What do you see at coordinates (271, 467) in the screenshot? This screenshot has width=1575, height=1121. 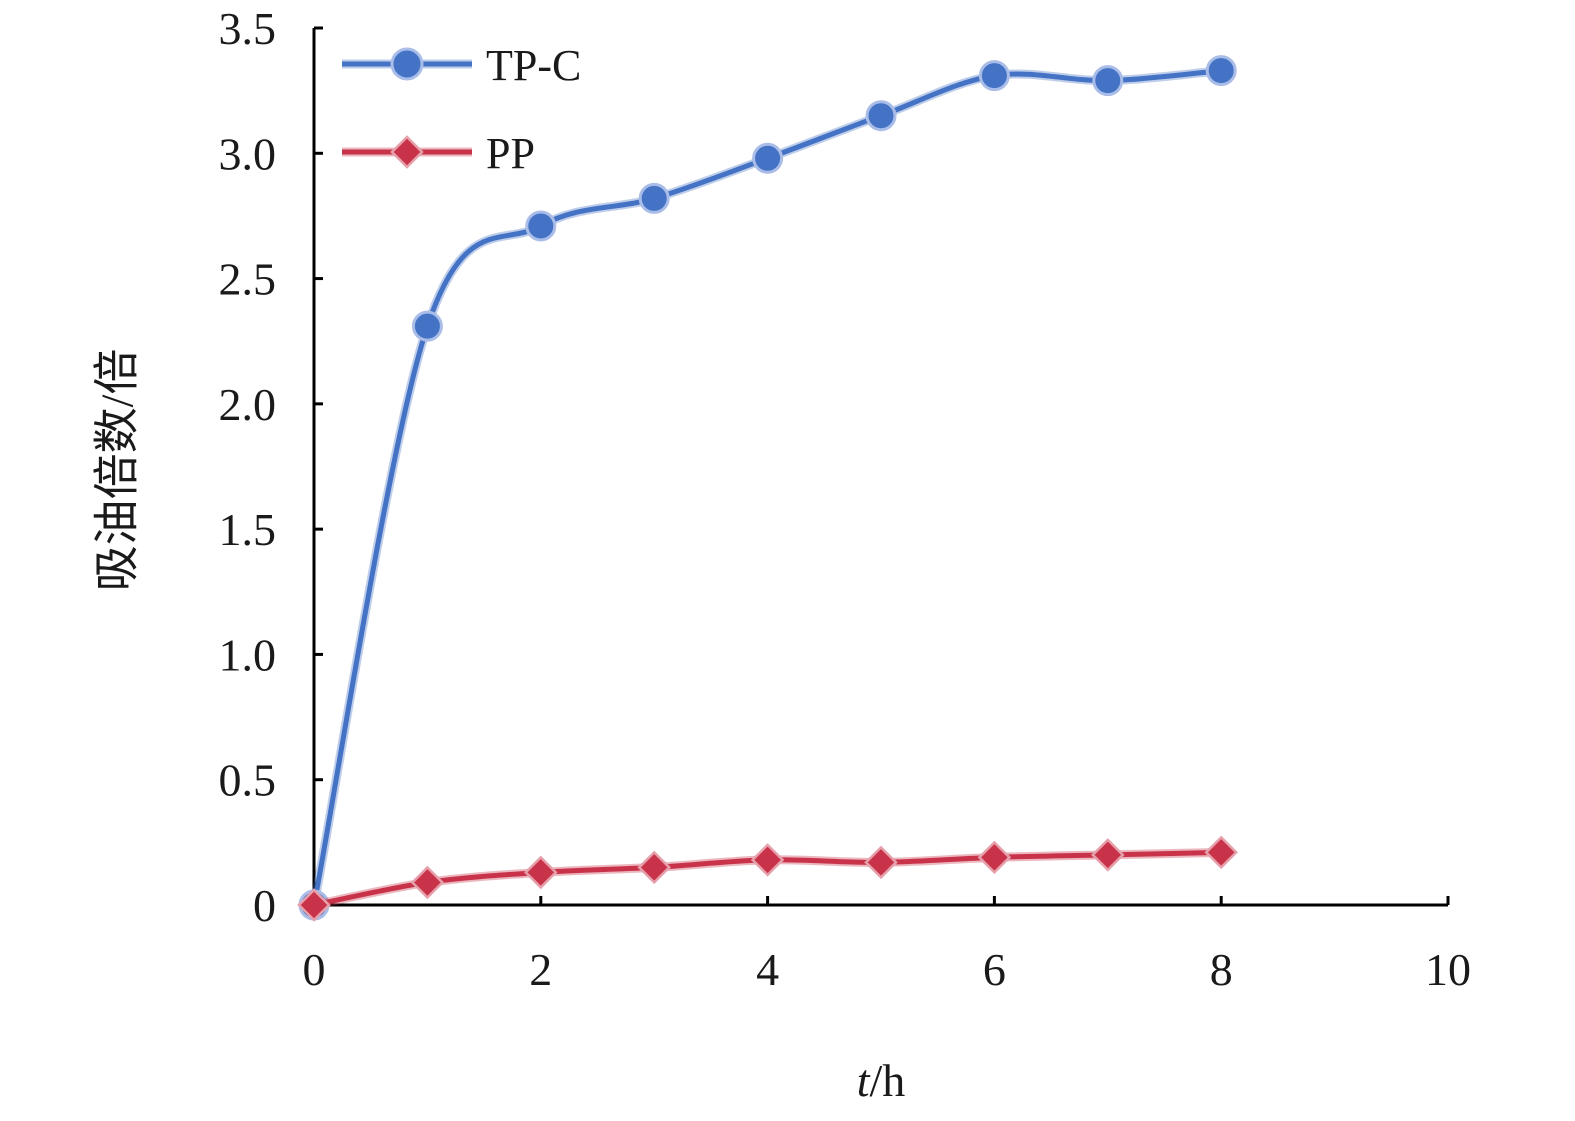 I see `y-ticks: 0 0.5 1.0 1.5 2.0 2.5 3.0 3.5` at bounding box center [271, 467].